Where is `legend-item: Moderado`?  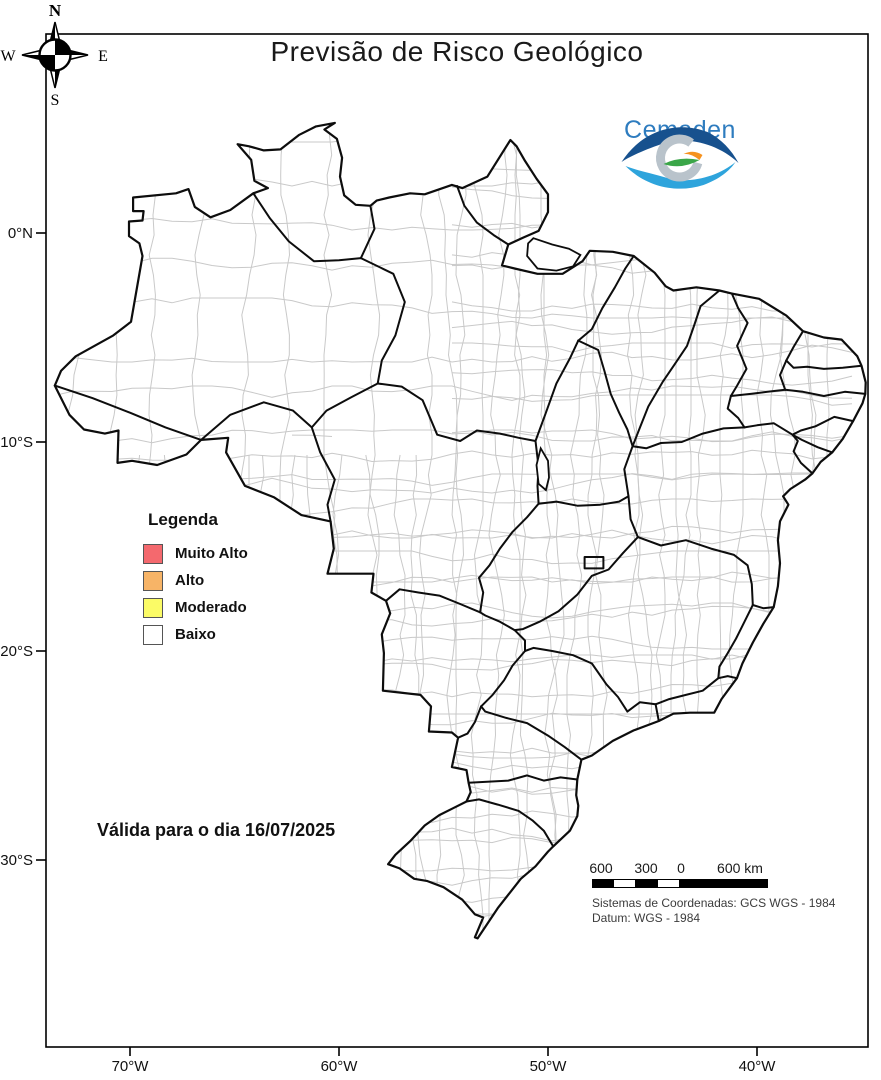
legend-item: Moderado is located at coordinates (195, 607).